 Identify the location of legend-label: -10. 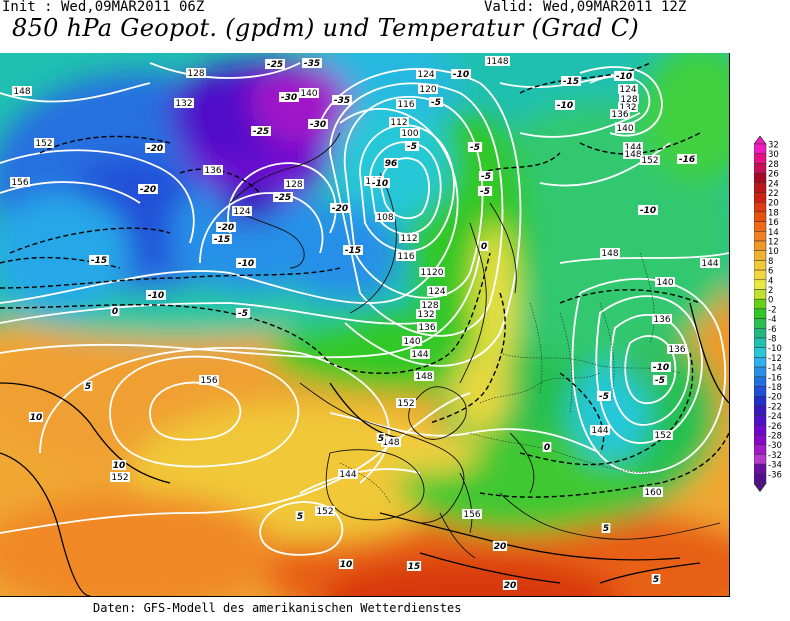
(775, 349).